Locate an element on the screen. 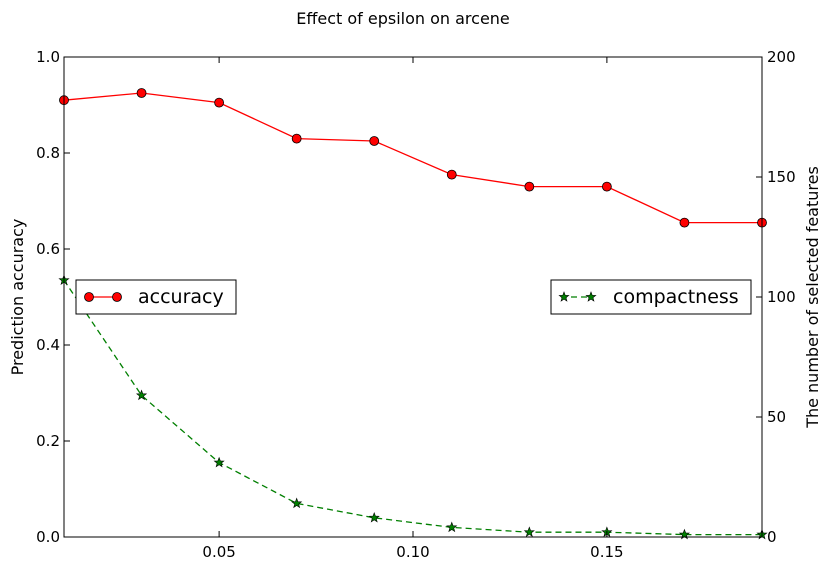 This screenshot has width=832, height=571. legend-compactness-label: compactness is located at coordinates (676, 297).